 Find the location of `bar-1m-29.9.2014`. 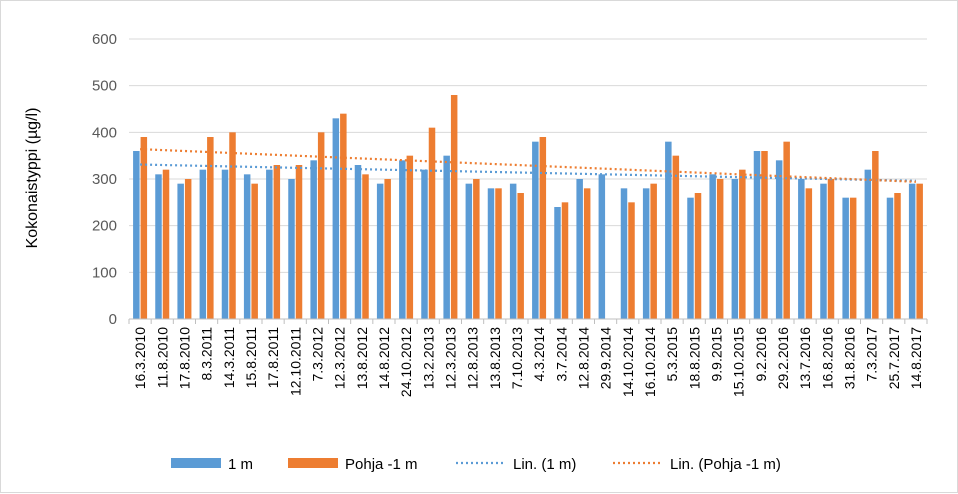

bar-1m-29.9.2014 is located at coordinates (602, 246).